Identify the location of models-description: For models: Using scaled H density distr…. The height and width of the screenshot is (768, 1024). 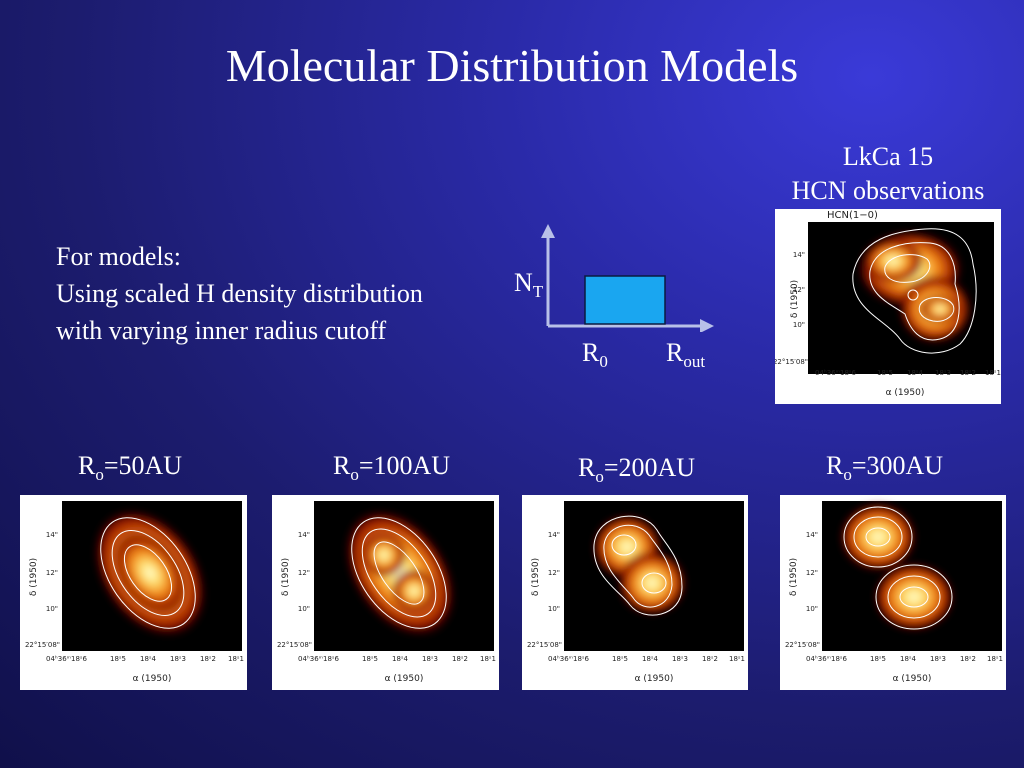
(239, 293).